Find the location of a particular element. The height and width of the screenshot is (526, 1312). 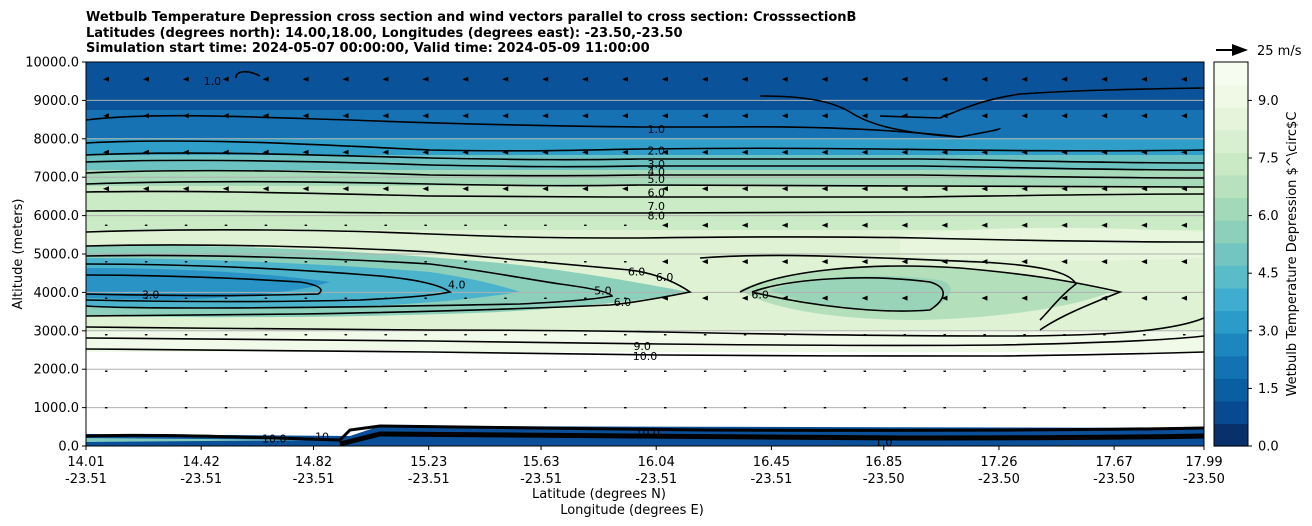

y-tick-label: 6000.0 is located at coordinates (57, 216).